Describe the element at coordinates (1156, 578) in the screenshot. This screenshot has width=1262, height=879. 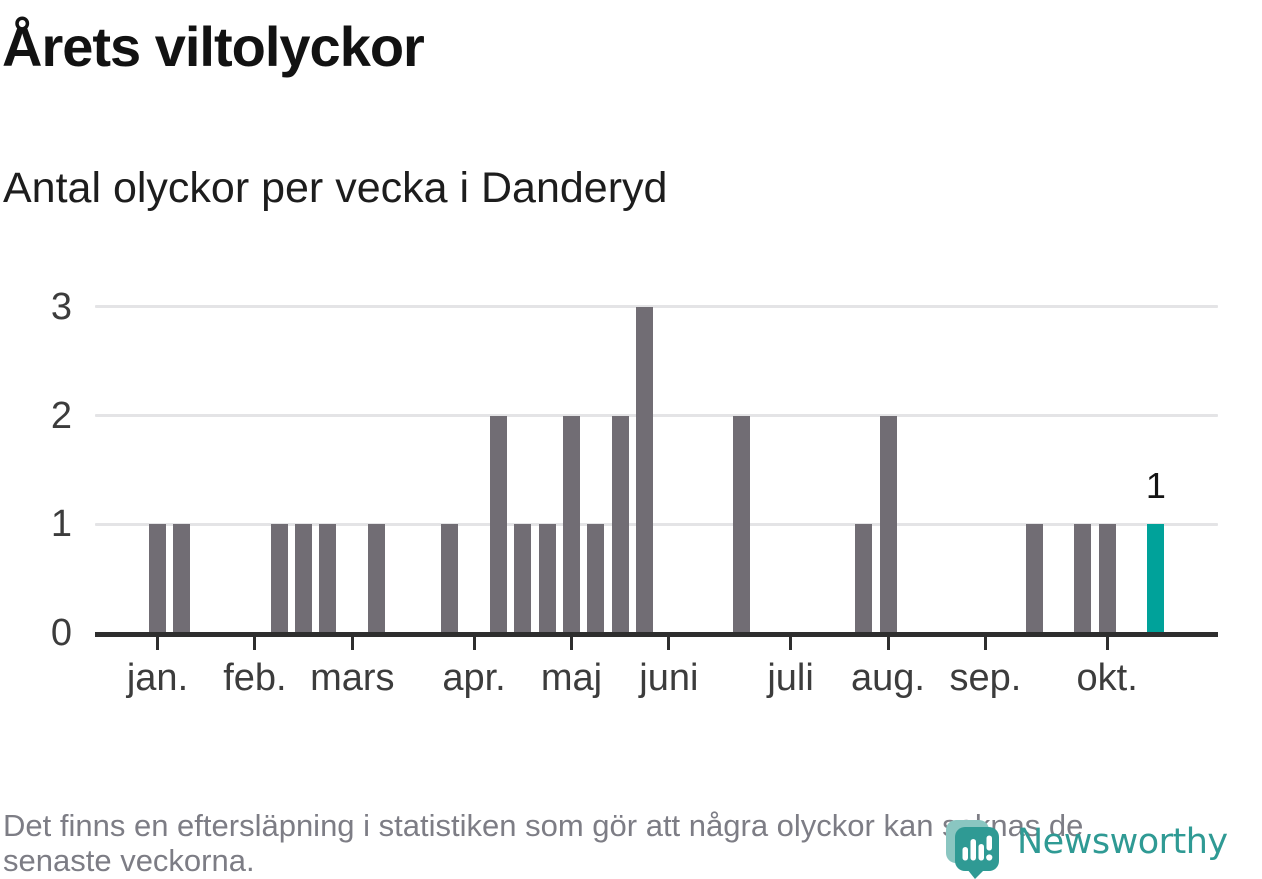
I see `highlighted-bar` at that location.